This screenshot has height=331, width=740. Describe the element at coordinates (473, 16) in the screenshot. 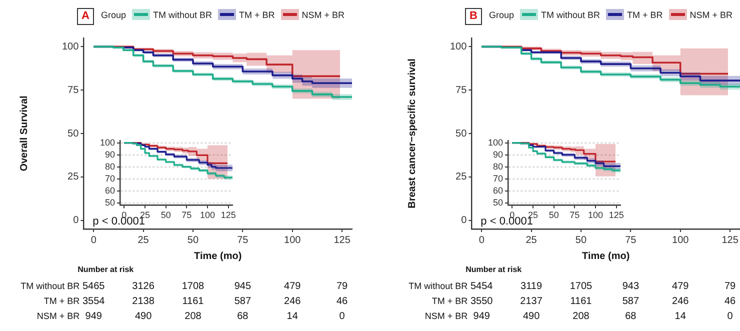

I see `chart-title: B` at that location.